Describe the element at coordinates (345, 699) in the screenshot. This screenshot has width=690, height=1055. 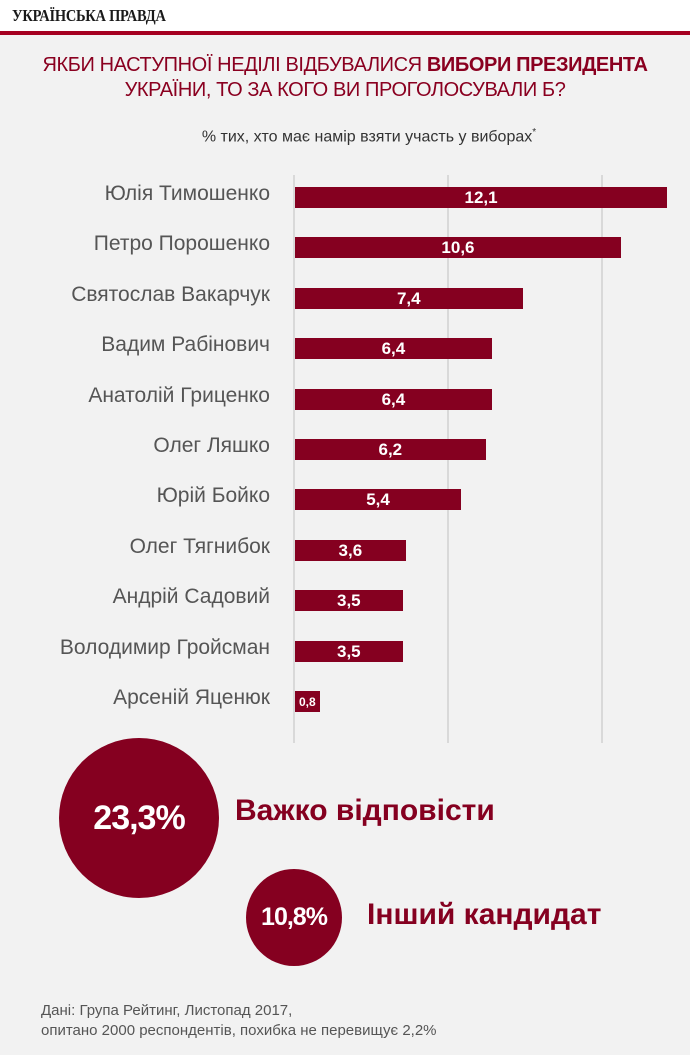
I see `bar-row: Арсеній Яценюк 0,8` at that location.